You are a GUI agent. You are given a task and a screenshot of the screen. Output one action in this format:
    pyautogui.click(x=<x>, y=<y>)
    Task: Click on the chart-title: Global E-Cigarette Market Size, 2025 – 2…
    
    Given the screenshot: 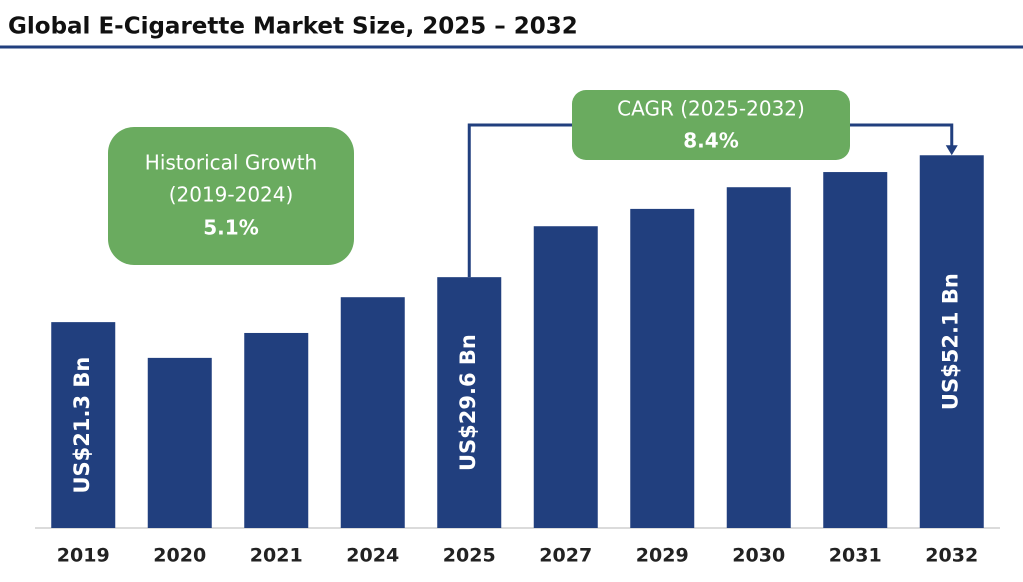 What is the action you would take?
    pyautogui.click(x=293, y=27)
    